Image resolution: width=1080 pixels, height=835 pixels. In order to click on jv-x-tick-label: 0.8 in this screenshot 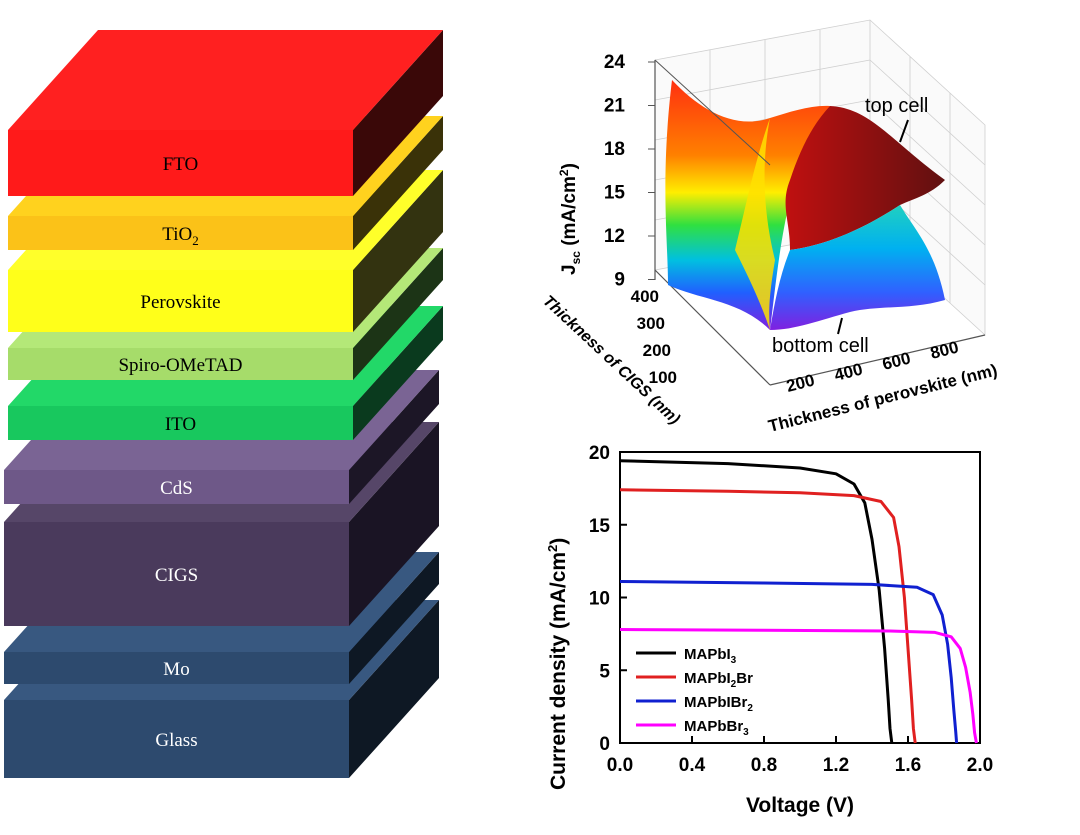, I will do `click(764, 765)`.